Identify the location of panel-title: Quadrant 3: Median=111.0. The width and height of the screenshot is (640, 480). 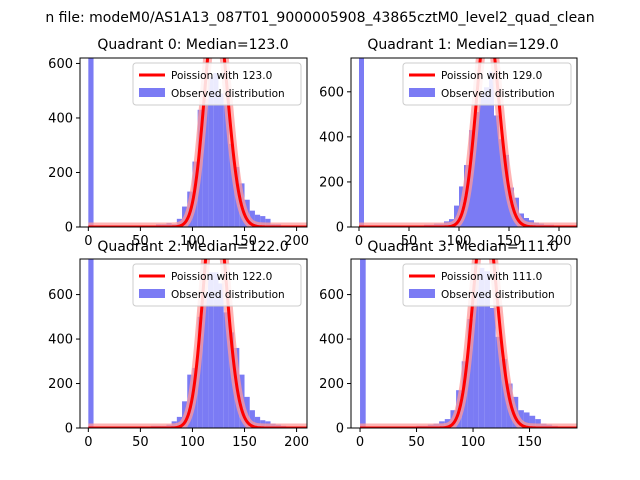
(462, 247).